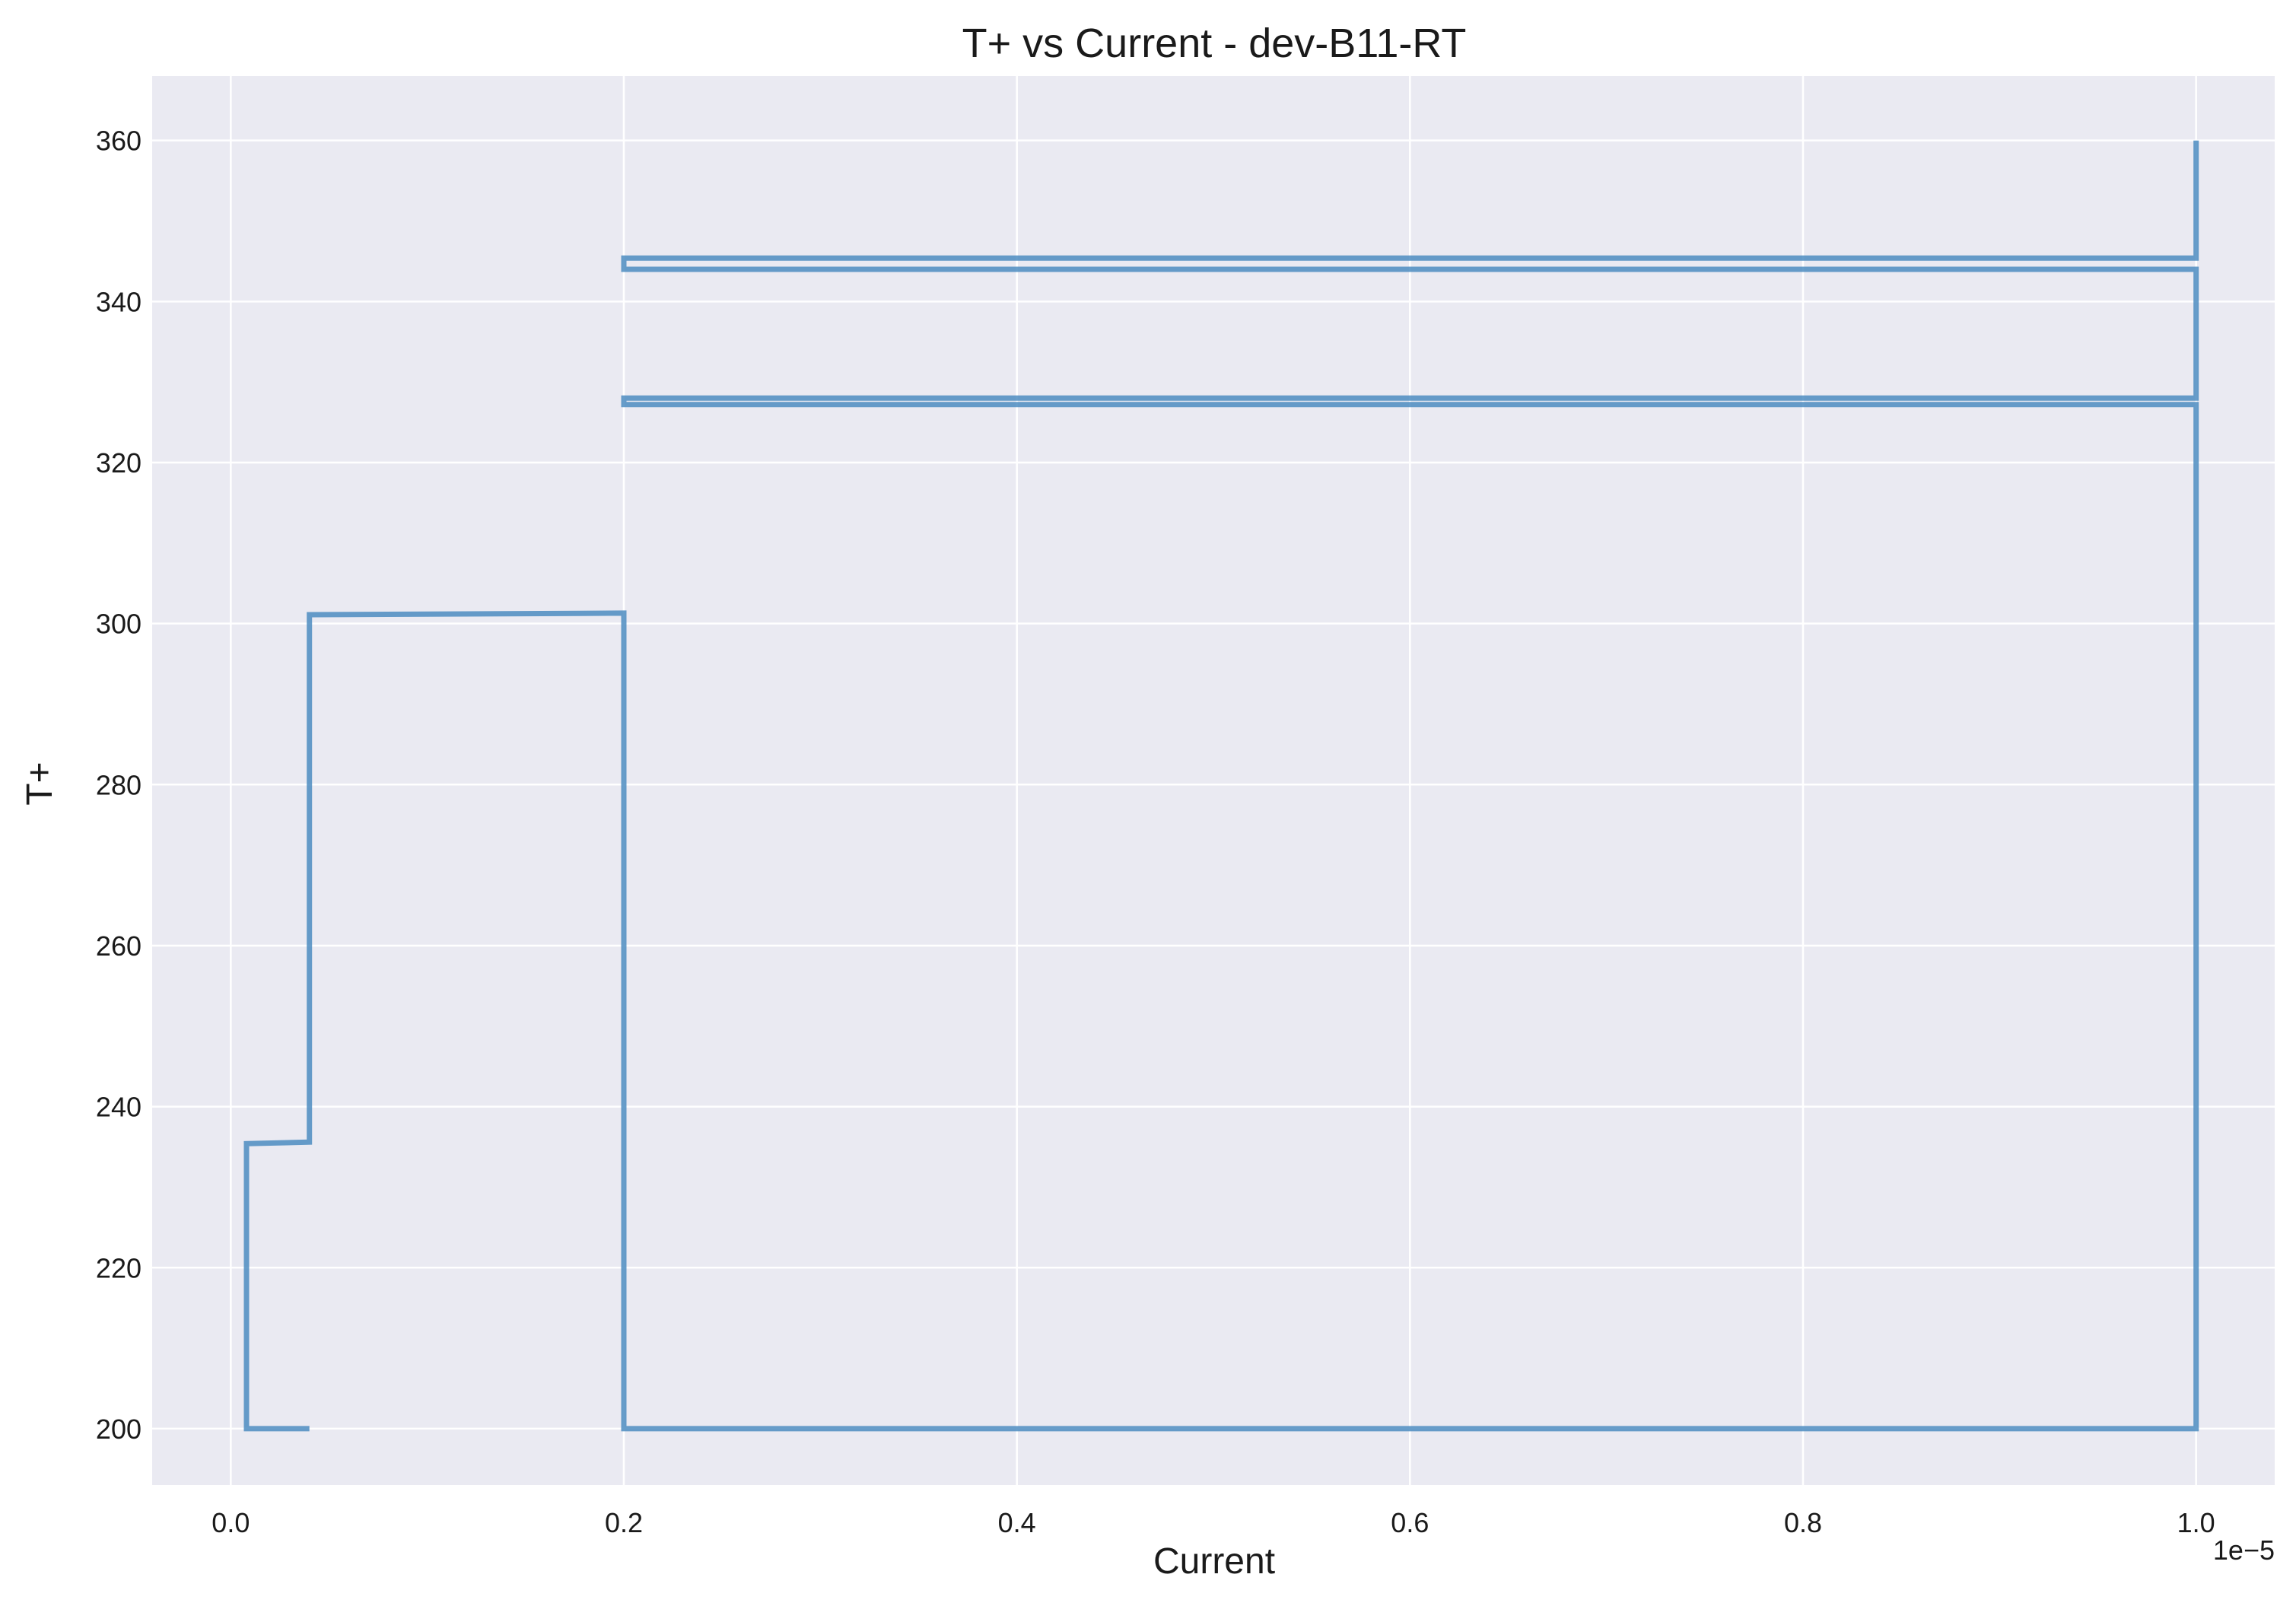  What do you see at coordinates (119, 141) in the screenshot?
I see `y-tick-label: 360` at bounding box center [119, 141].